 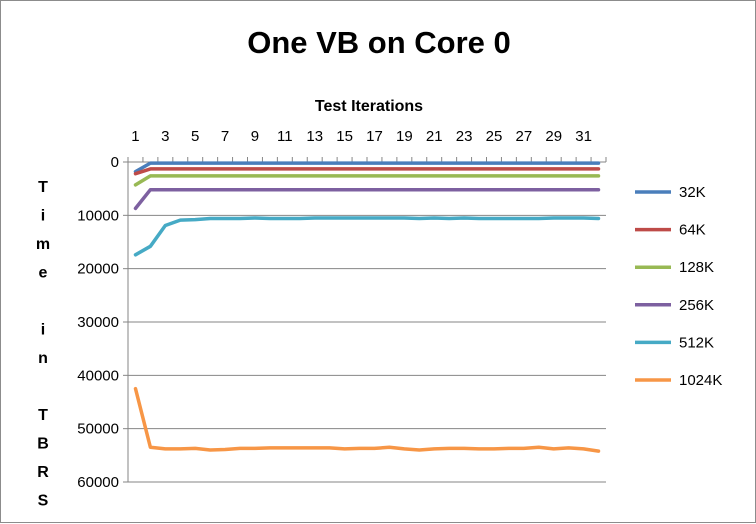 What do you see at coordinates (700, 380) in the screenshot?
I see `legend-label-1024k: 1024K` at bounding box center [700, 380].